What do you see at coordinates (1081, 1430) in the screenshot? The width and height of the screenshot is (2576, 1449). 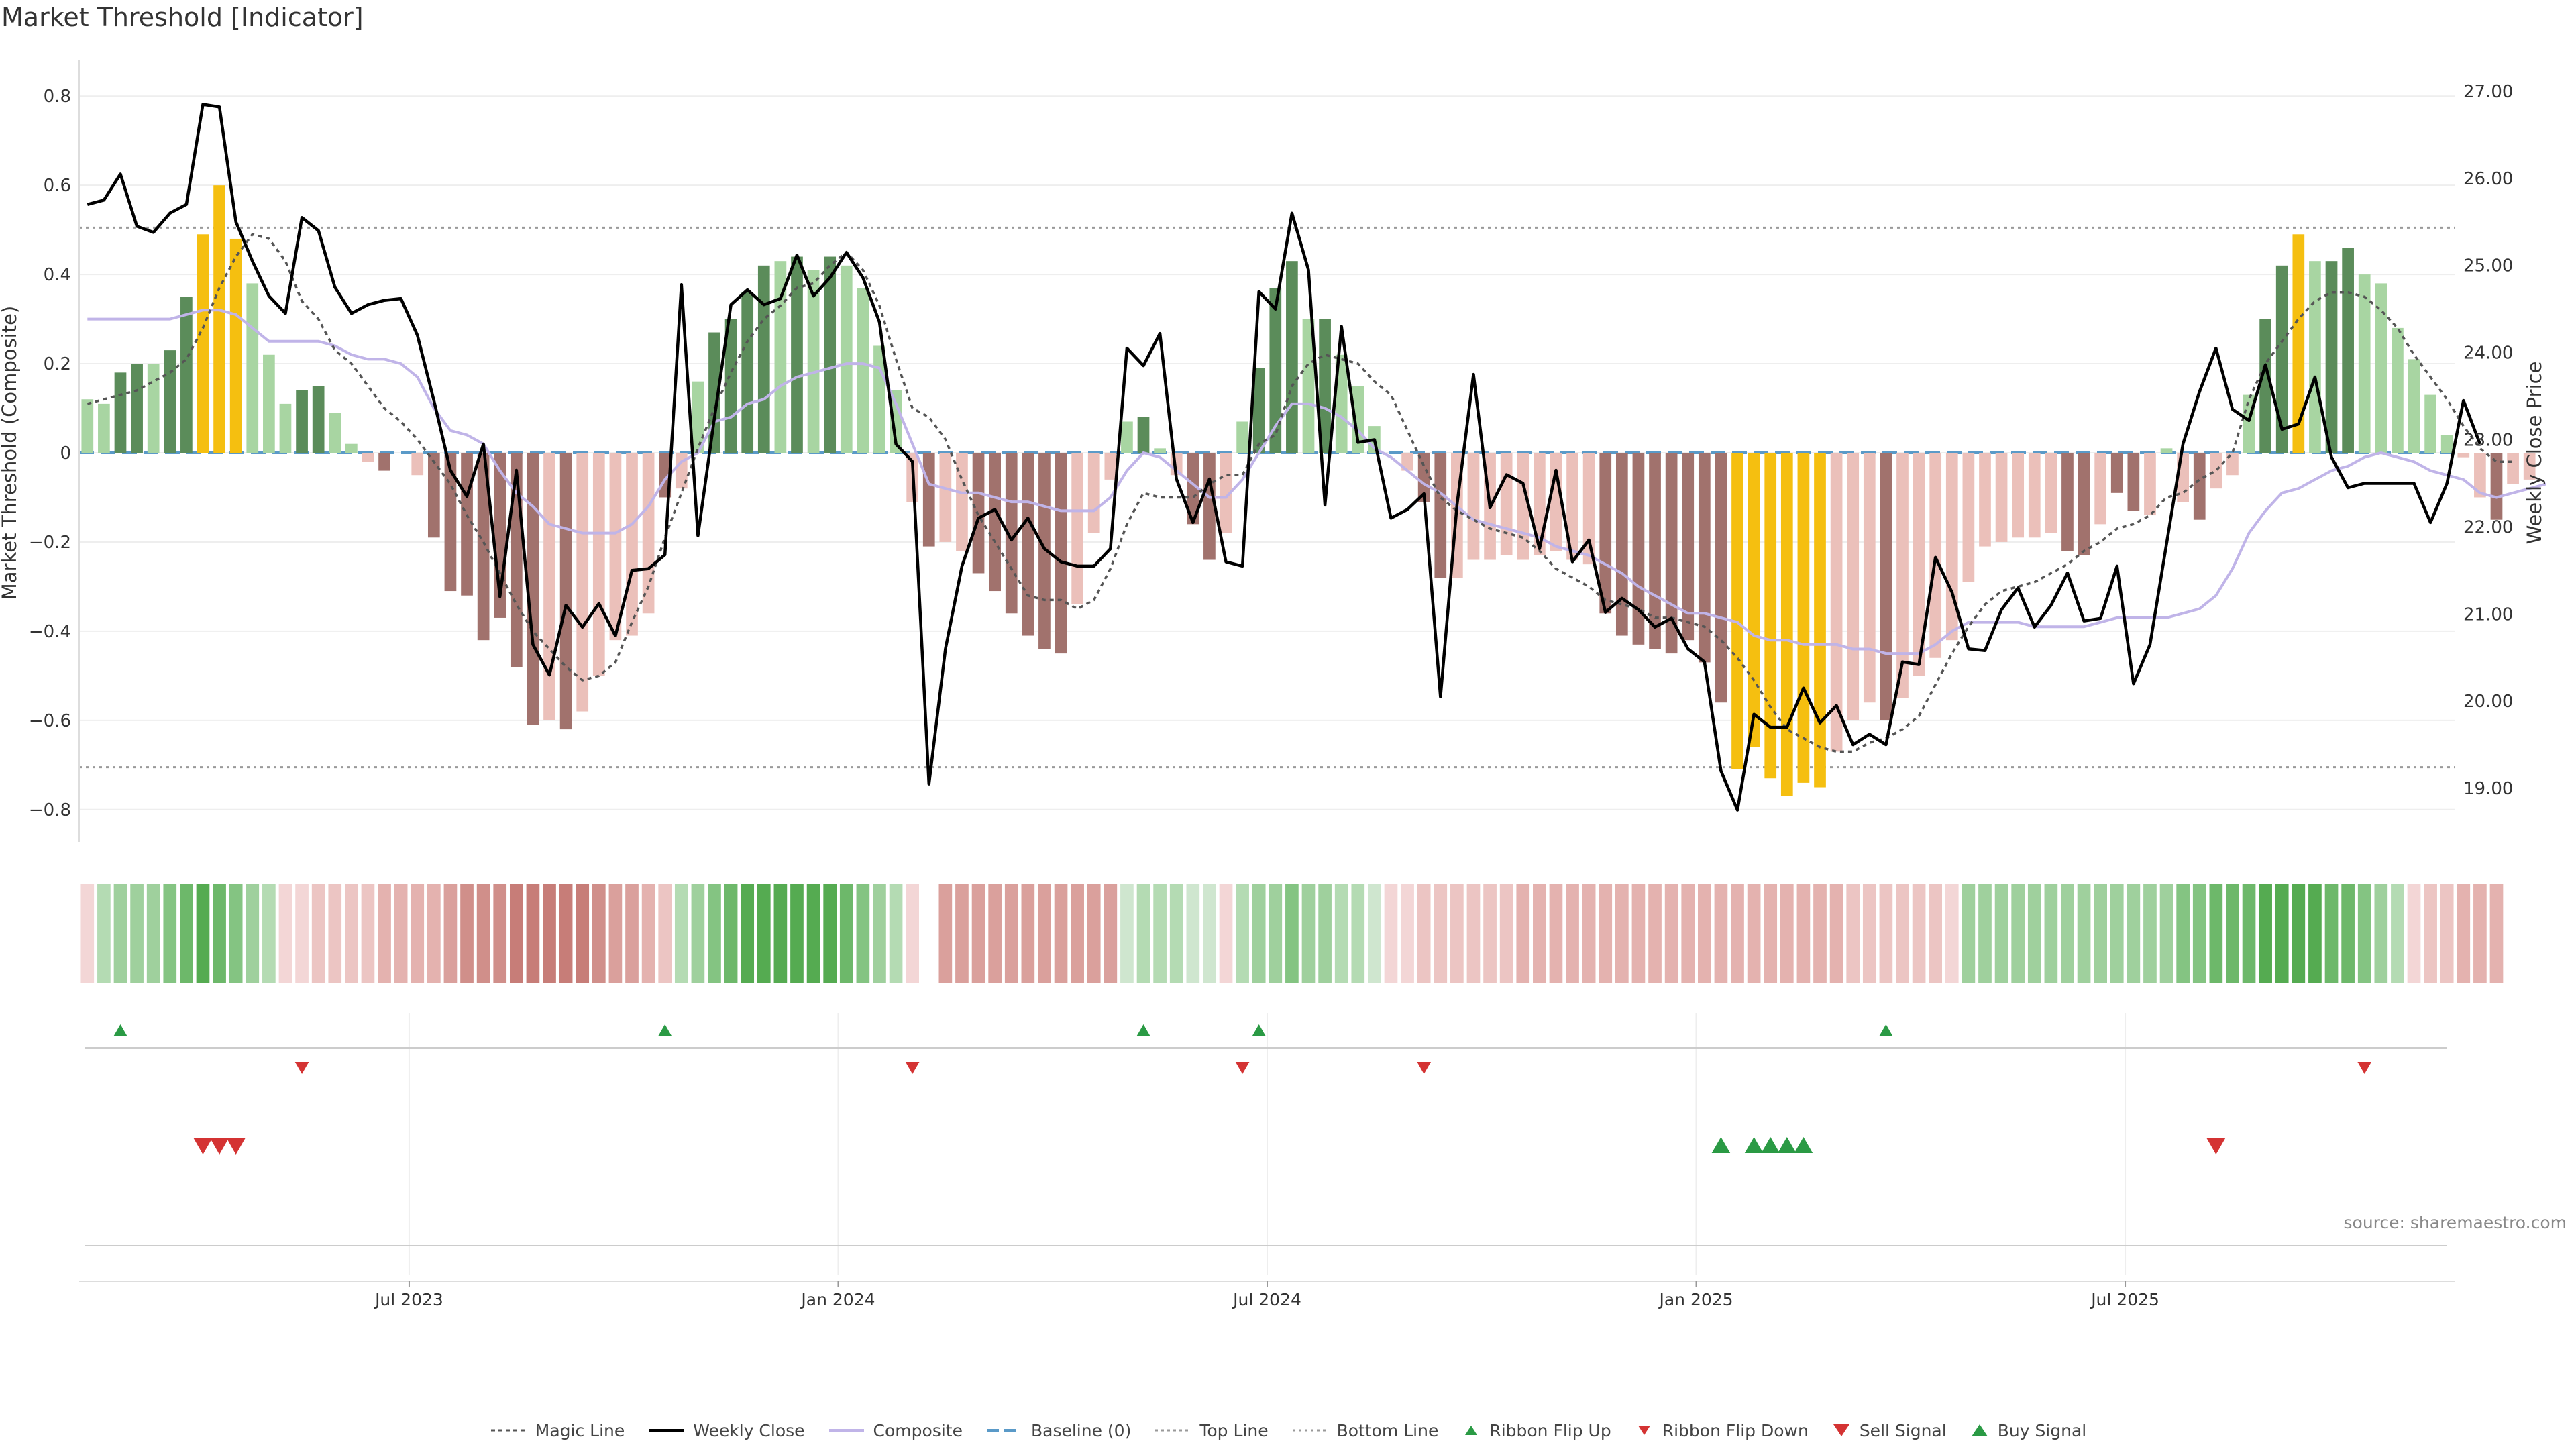 I see `legend-label: Baseline (0)` at bounding box center [1081, 1430].